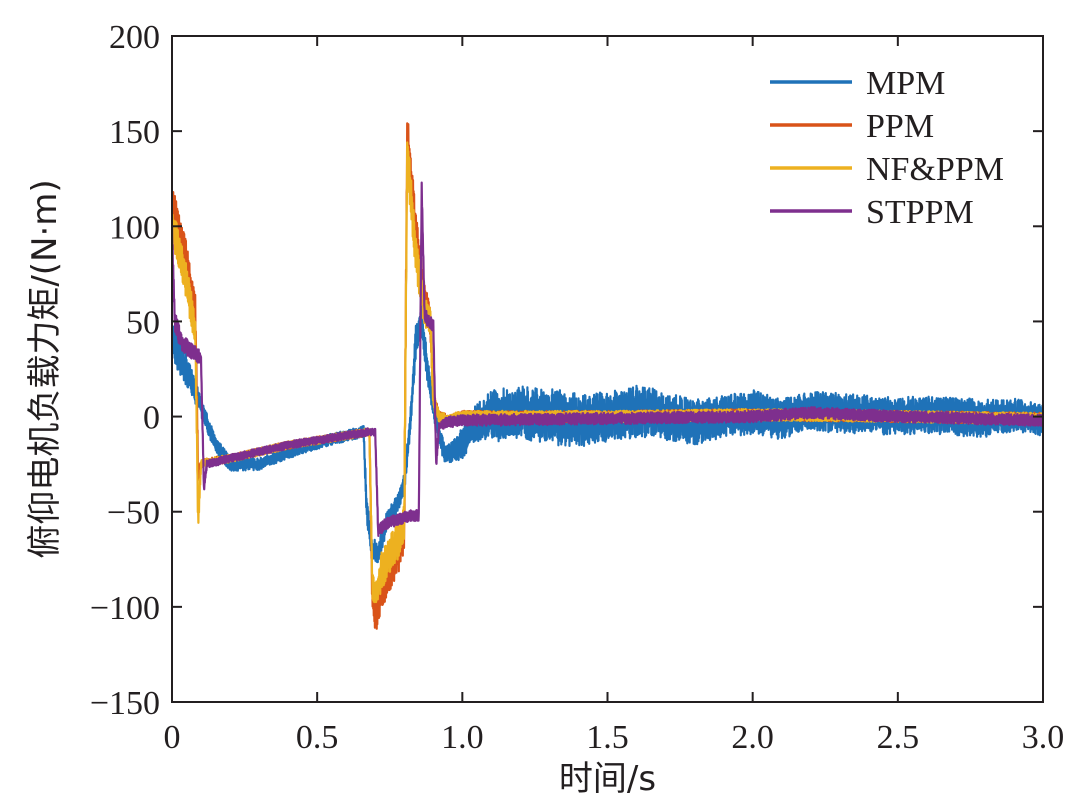  Describe the element at coordinates (920, 212) in the screenshot. I see `legend-label: STPPM` at that location.